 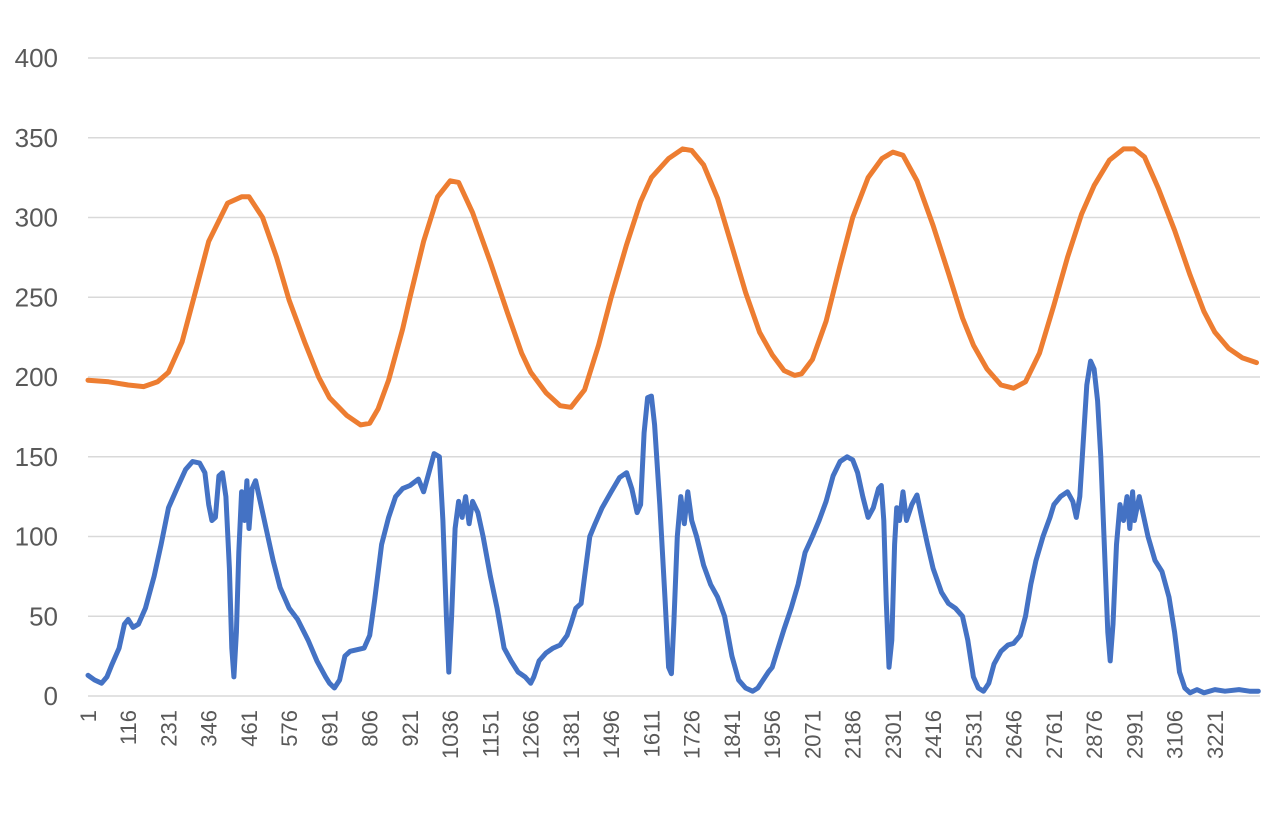 I want to click on x-tick-label: 1266, so click(x=531, y=734).